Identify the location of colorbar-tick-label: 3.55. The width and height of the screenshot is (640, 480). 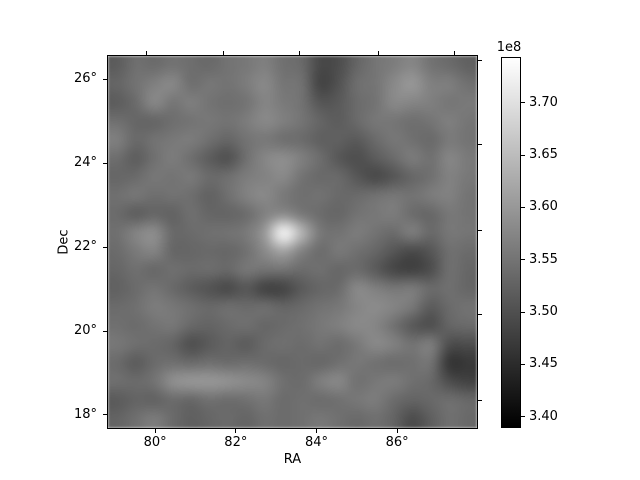
(543, 259).